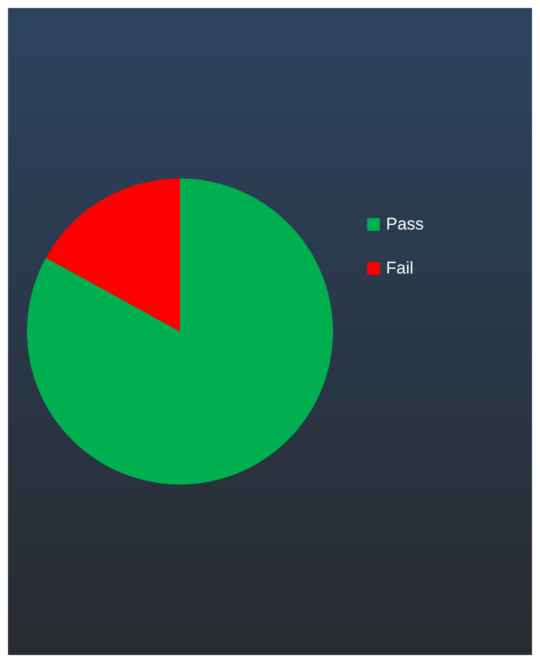 The height and width of the screenshot is (663, 540). What do you see at coordinates (405, 224) in the screenshot?
I see `legend-label: Pass` at bounding box center [405, 224].